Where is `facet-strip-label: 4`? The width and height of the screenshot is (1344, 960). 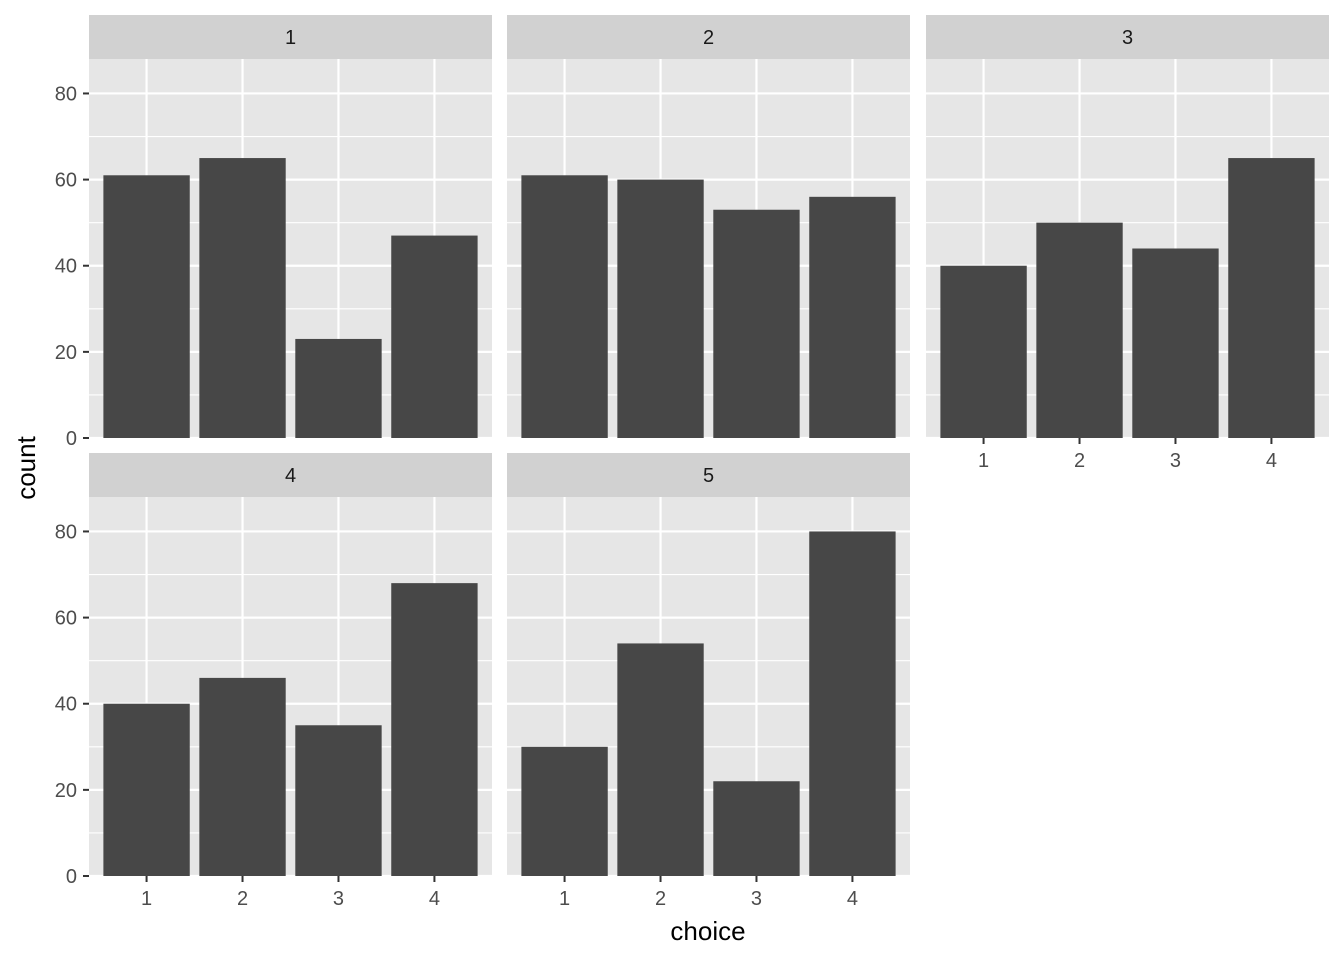 facet-strip-label: 4 is located at coordinates (290, 476).